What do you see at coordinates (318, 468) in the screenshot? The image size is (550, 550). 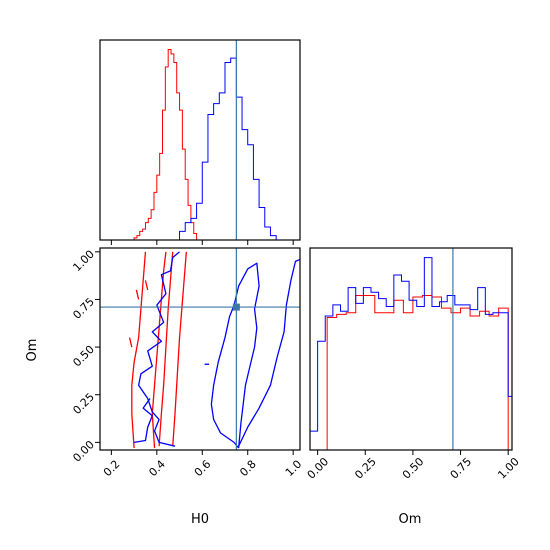 I see `x-tick-label: 0.00` at bounding box center [318, 468].